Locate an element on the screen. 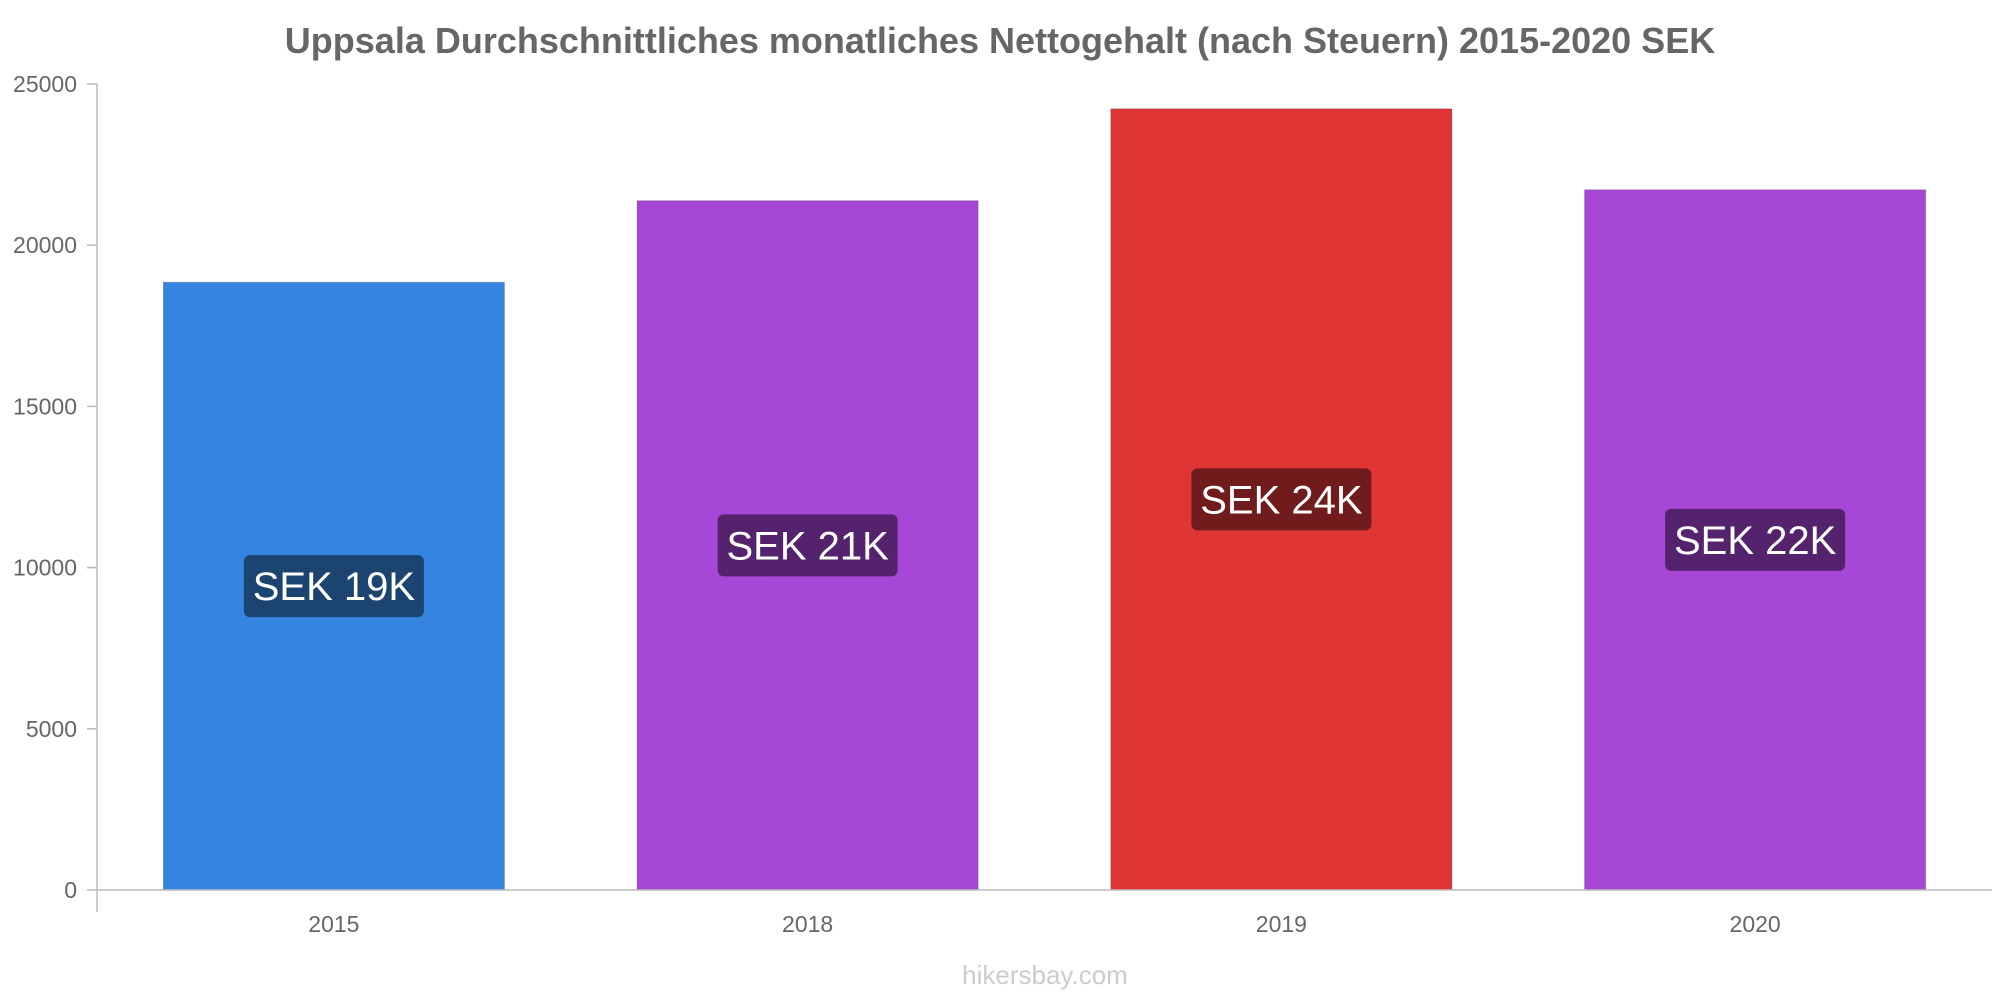  x-tick-label: 2020 is located at coordinates (1755, 924).